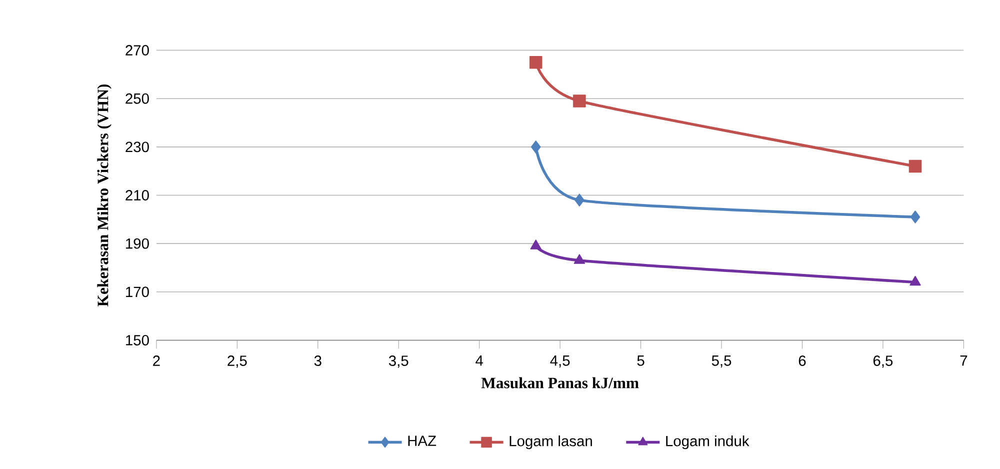 The width and height of the screenshot is (1000, 469). What do you see at coordinates (560, 361) in the screenshot?
I see `x-tick-label: 4,5` at bounding box center [560, 361].